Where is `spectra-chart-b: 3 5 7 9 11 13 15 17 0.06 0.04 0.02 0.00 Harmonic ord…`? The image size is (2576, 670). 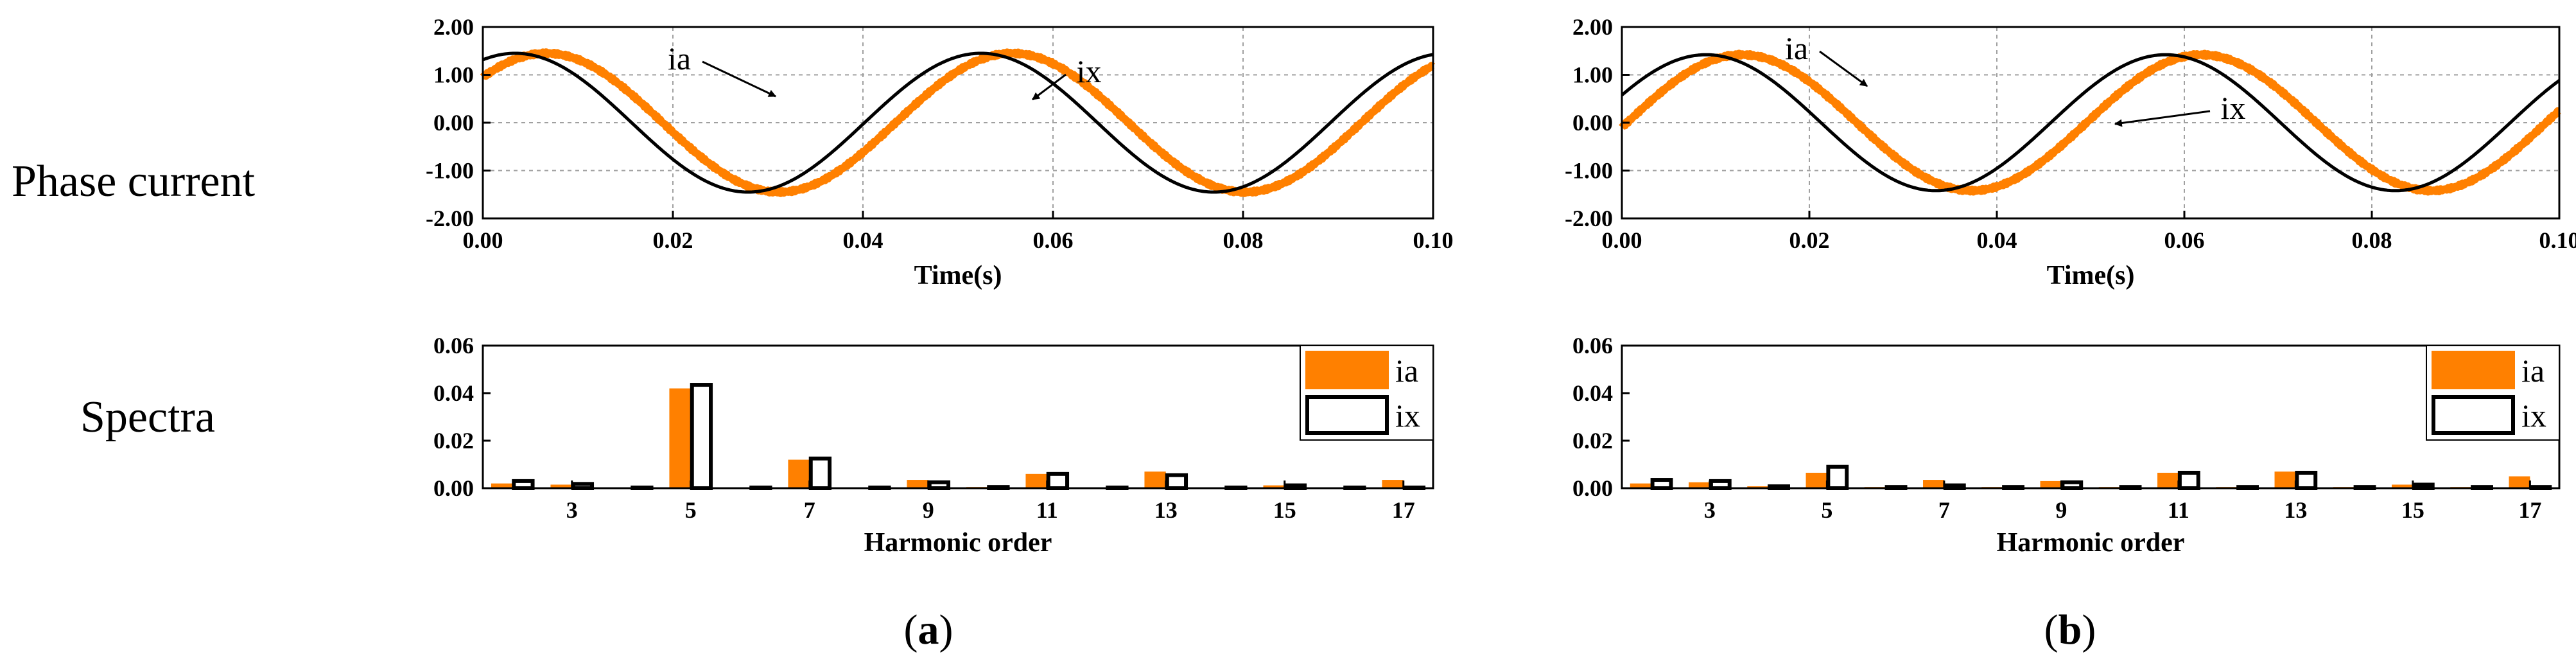
spectra-chart-b: 3 5 7 9 11 13 15 17 0.06 0.04 0.02 0.00 Harmonic ord… is located at coordinates (2066, 446).